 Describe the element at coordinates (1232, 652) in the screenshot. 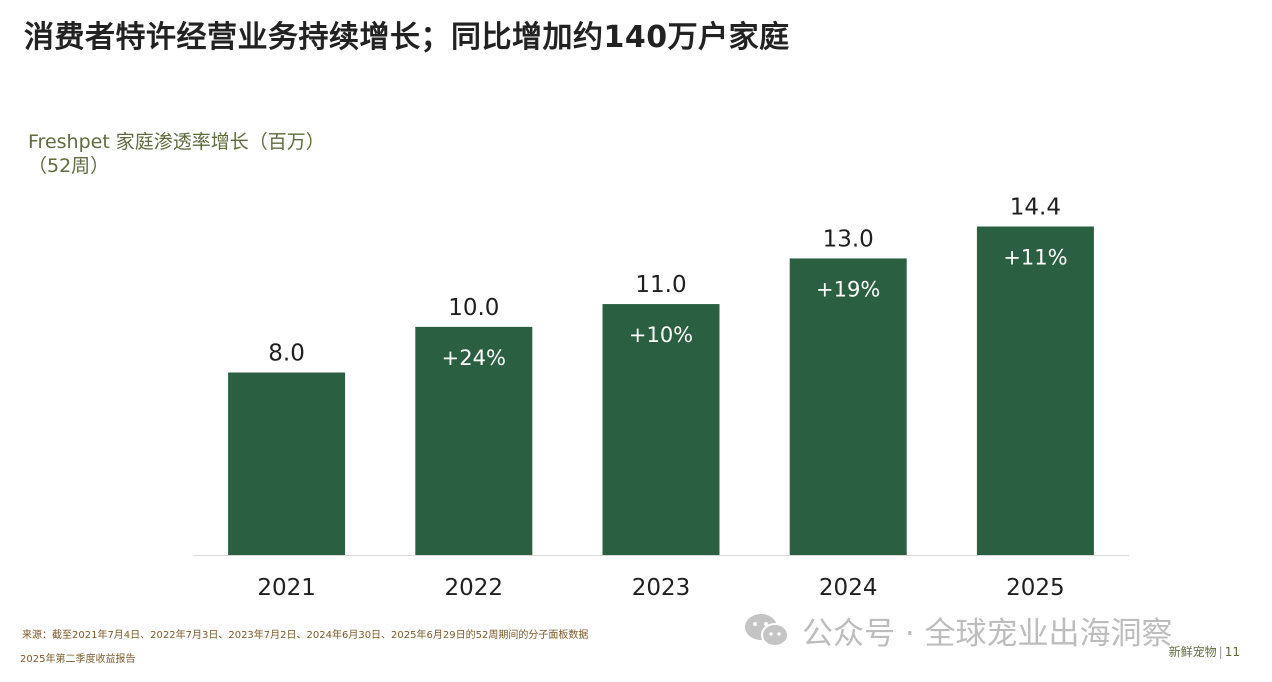

I see `page-number: 11` at that location.